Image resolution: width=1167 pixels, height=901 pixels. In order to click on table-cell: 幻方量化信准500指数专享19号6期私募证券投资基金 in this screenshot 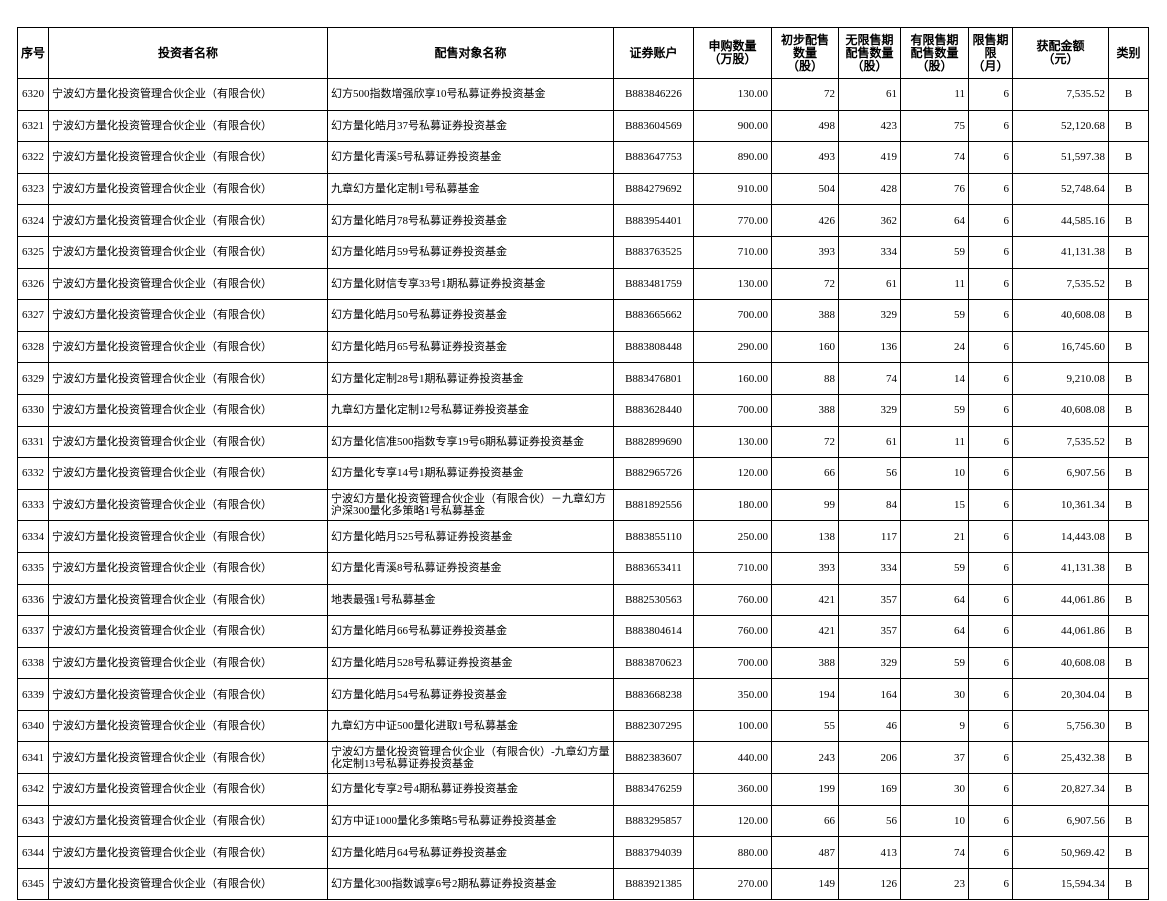, I will do `click(470, 442)`.